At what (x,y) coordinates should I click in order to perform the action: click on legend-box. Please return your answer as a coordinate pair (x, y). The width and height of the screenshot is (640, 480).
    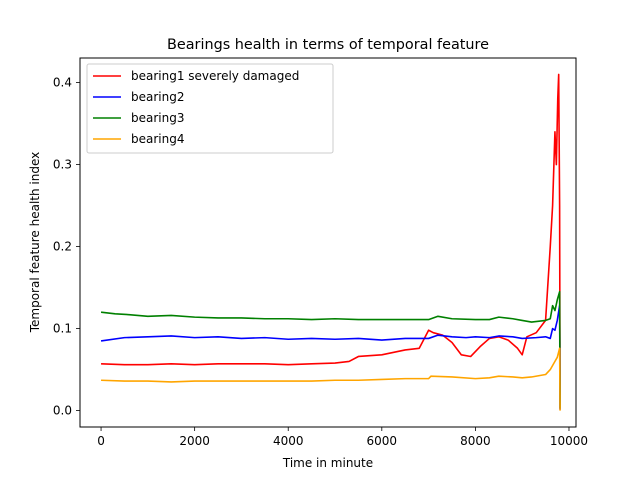
    Looking at the image, I should click on (210, 108).